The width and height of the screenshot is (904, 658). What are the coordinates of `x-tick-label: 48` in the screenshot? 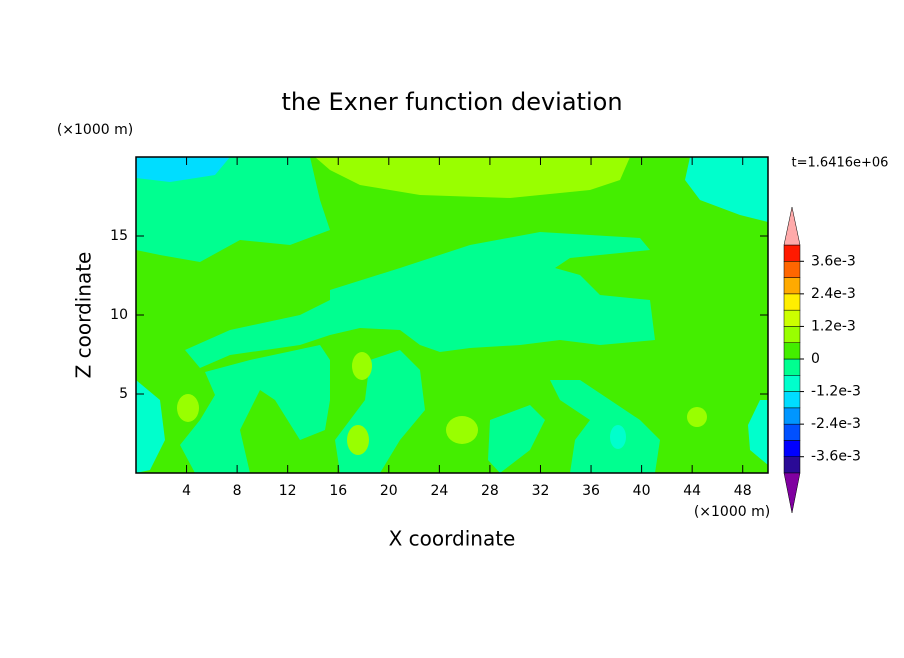 It's located at (743, 491).